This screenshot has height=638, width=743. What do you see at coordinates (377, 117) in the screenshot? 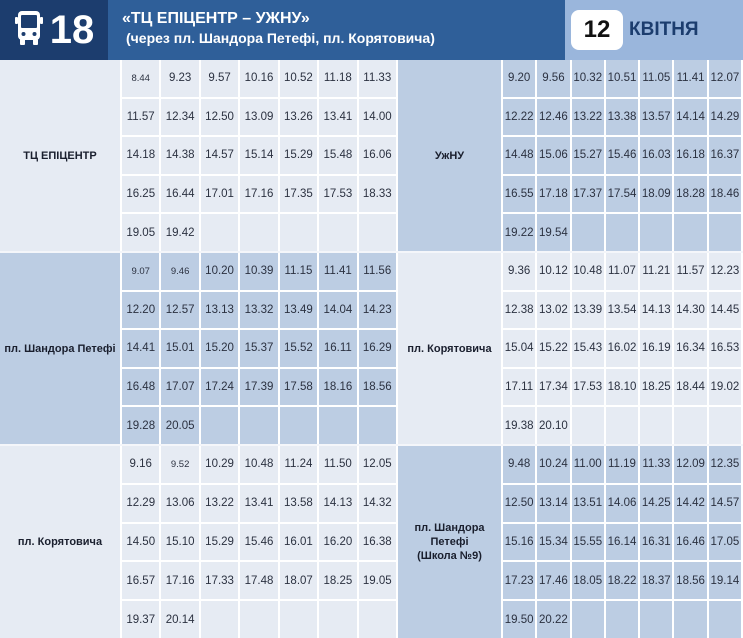
I see `departure-time-cell: 14.00` at bounding box center [377, 117].